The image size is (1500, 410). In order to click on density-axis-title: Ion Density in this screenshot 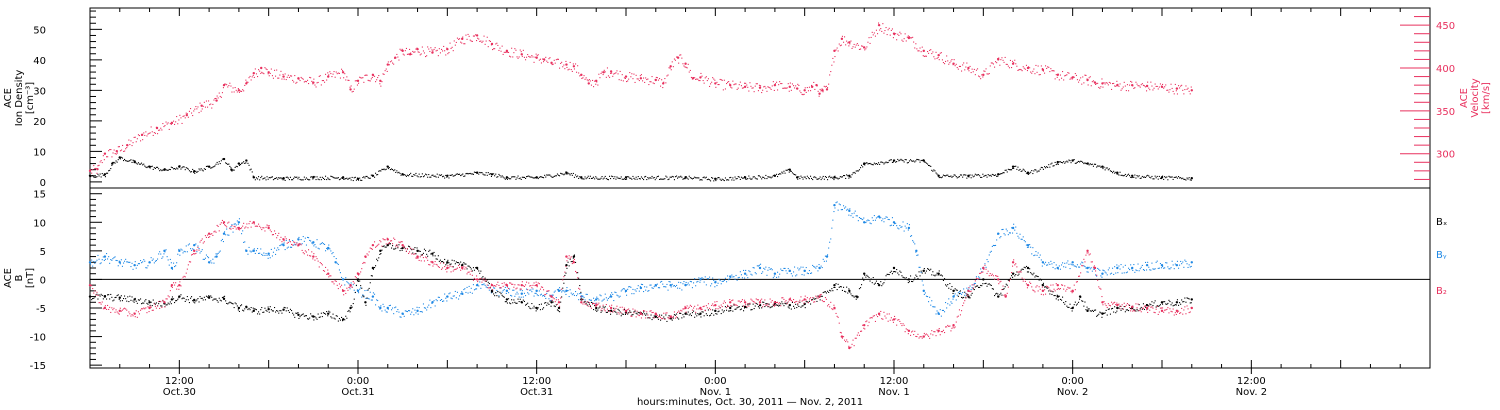, I will do `click(19, 98)`.